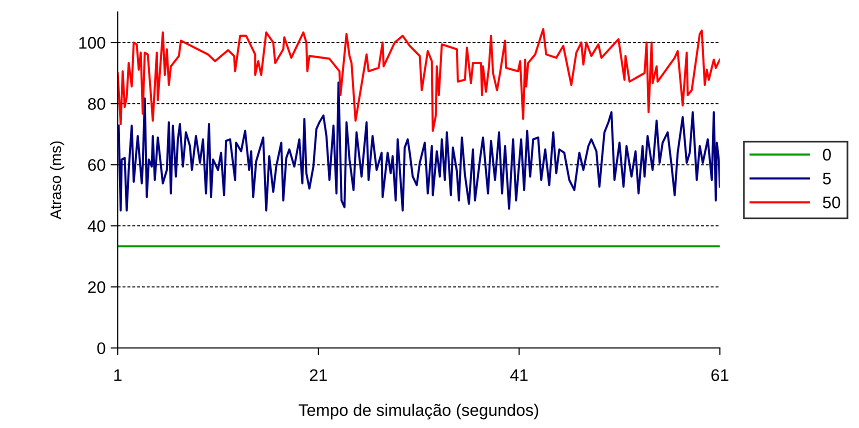 This screenshot has width=859, height=428. I want to click on y-tick-label: 40, so click(97, 226).